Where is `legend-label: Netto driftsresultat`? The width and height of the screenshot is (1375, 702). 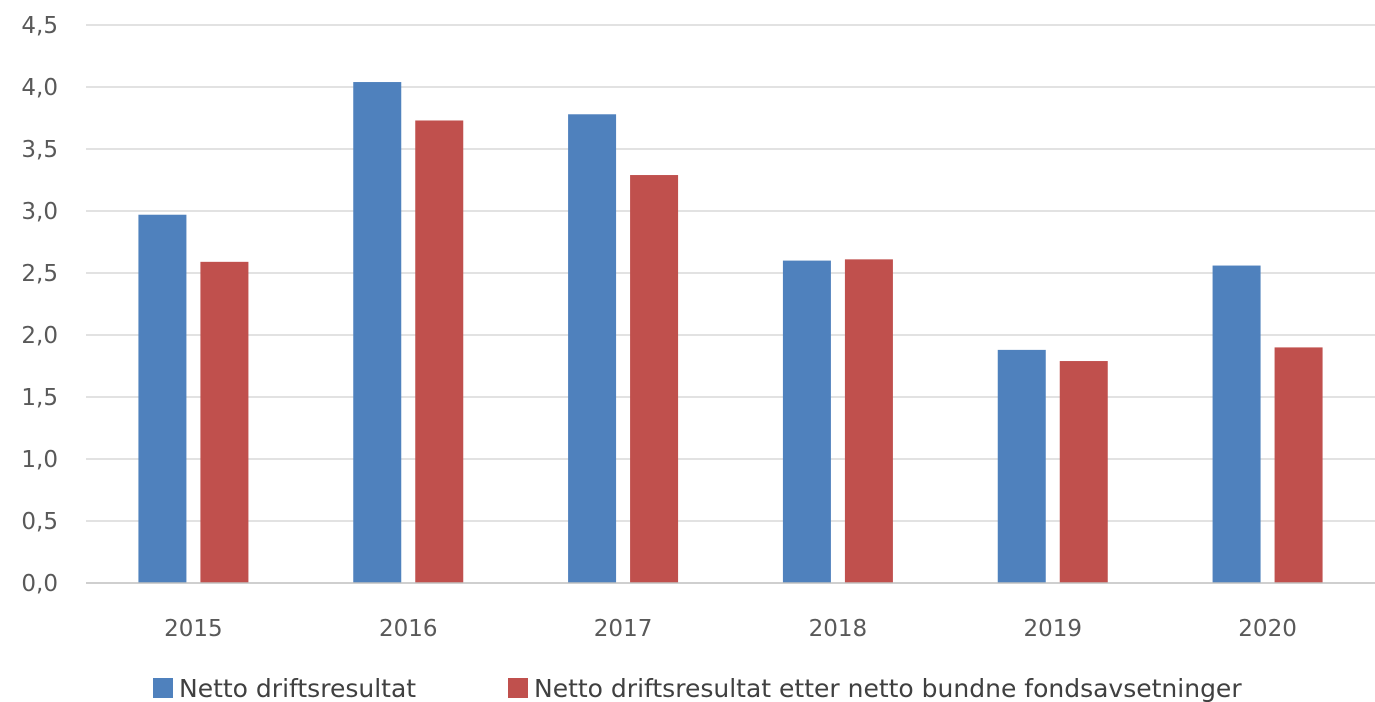 legend-label: Netto driftsresultat is located at coordinates (297, 688).